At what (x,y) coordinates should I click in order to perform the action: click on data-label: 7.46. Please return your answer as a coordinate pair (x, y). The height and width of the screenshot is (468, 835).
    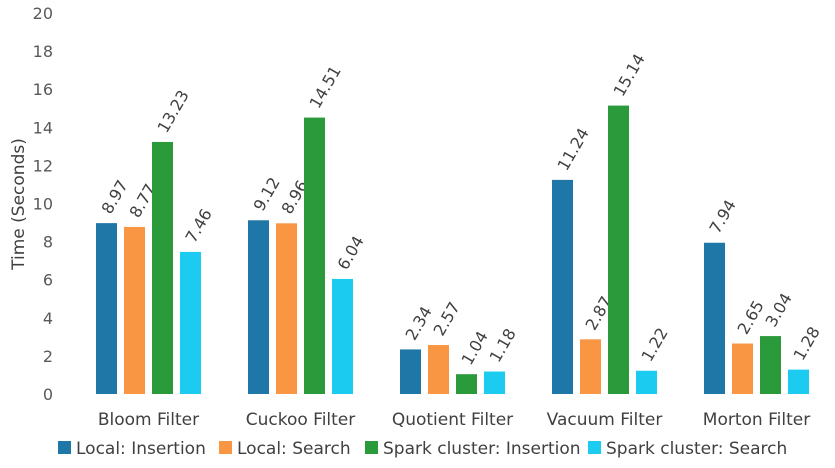
    Looking at the image, I should click on (199, 226).